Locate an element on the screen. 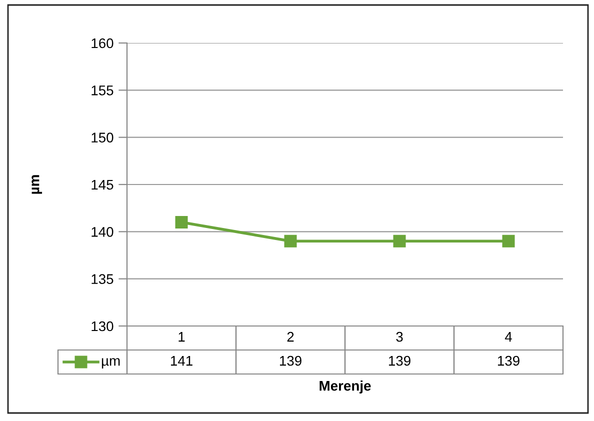  y-tick-label: 145 is located at coordinates (103, 185).